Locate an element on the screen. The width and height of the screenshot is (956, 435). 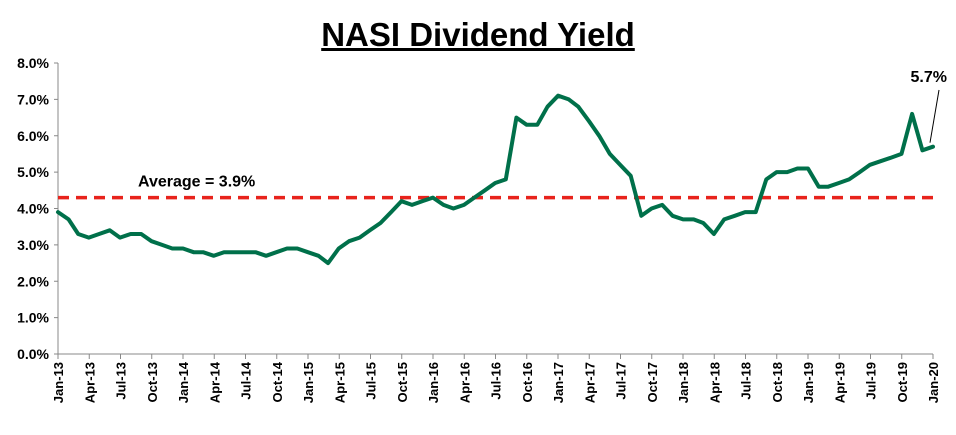
average-label: Average = 3.9% is located at coordinates (196, 182).